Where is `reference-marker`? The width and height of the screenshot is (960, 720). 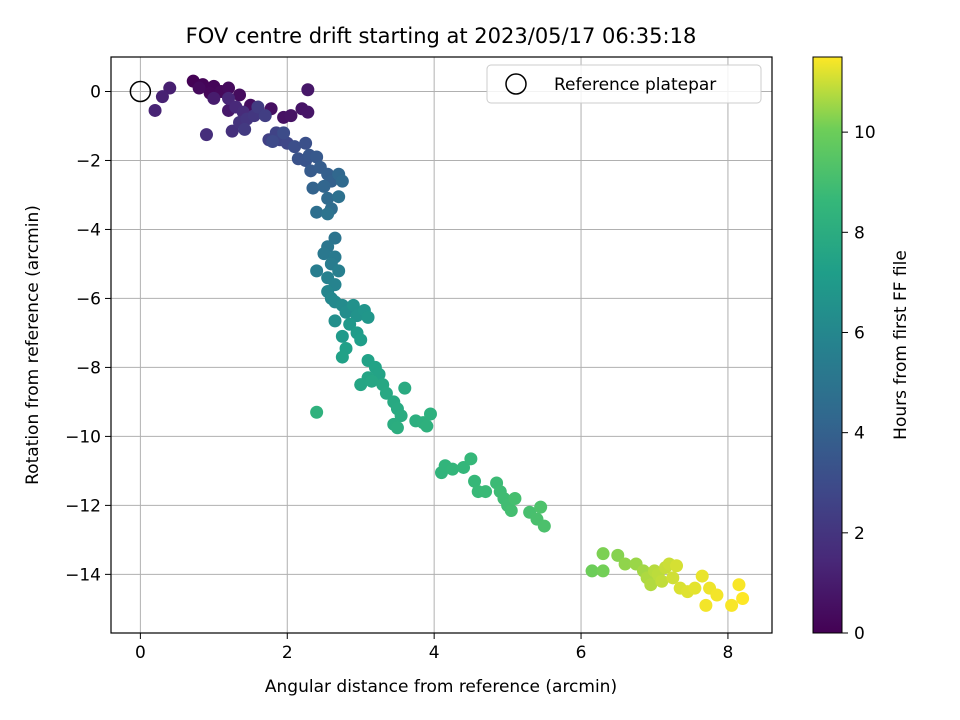
reference-marker is located at coordinates (140, 91).